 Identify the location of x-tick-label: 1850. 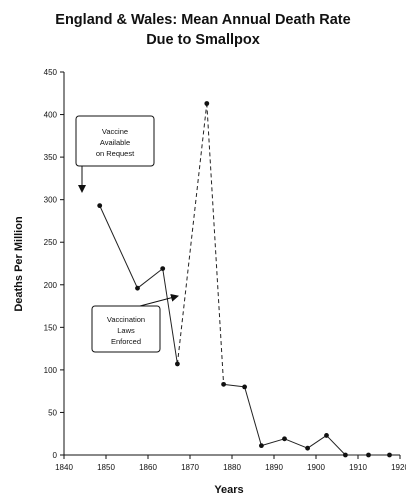
(106, 467).